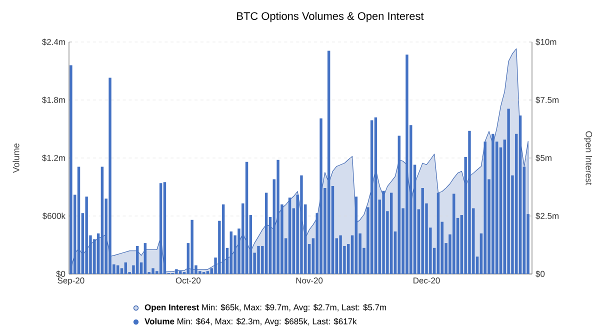  What do you see at coordinates (546, 42) in the screenshot?
I see `y2-tick-label: $10m` at bounding box center [546, 42].